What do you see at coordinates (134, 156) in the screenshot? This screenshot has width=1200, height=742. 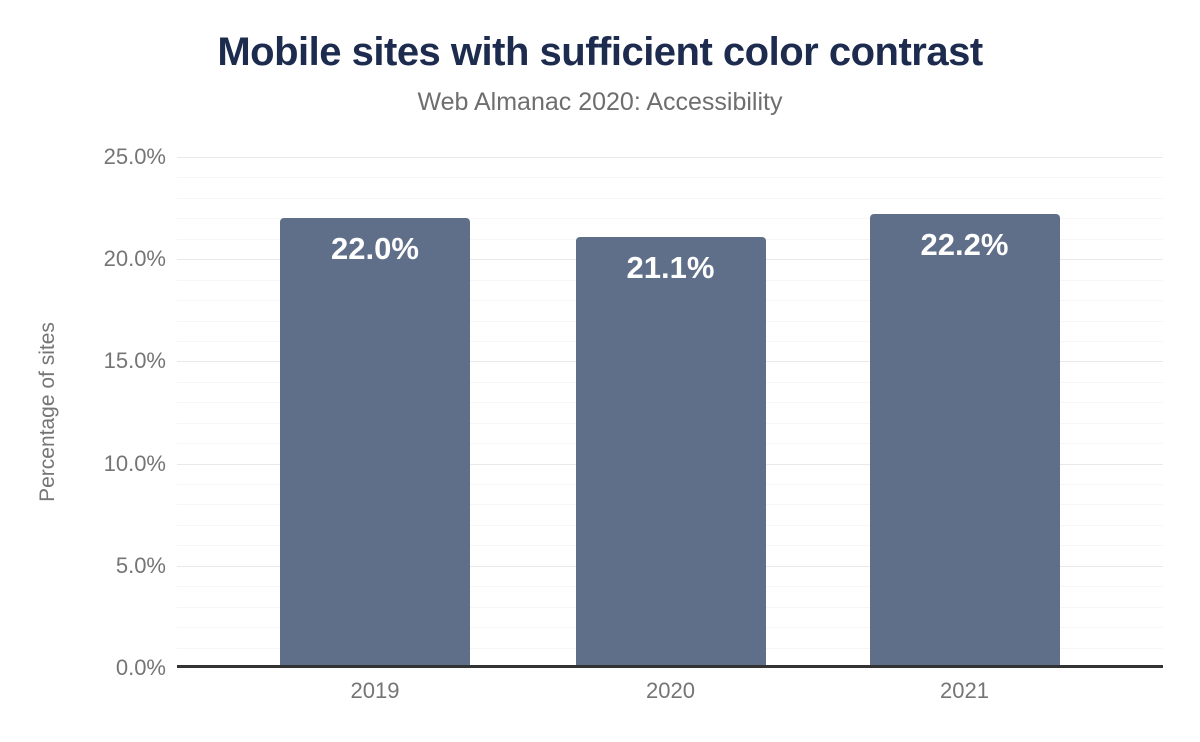 I see `y-tick-label: 25.0%` at bounding box center [134, 156].